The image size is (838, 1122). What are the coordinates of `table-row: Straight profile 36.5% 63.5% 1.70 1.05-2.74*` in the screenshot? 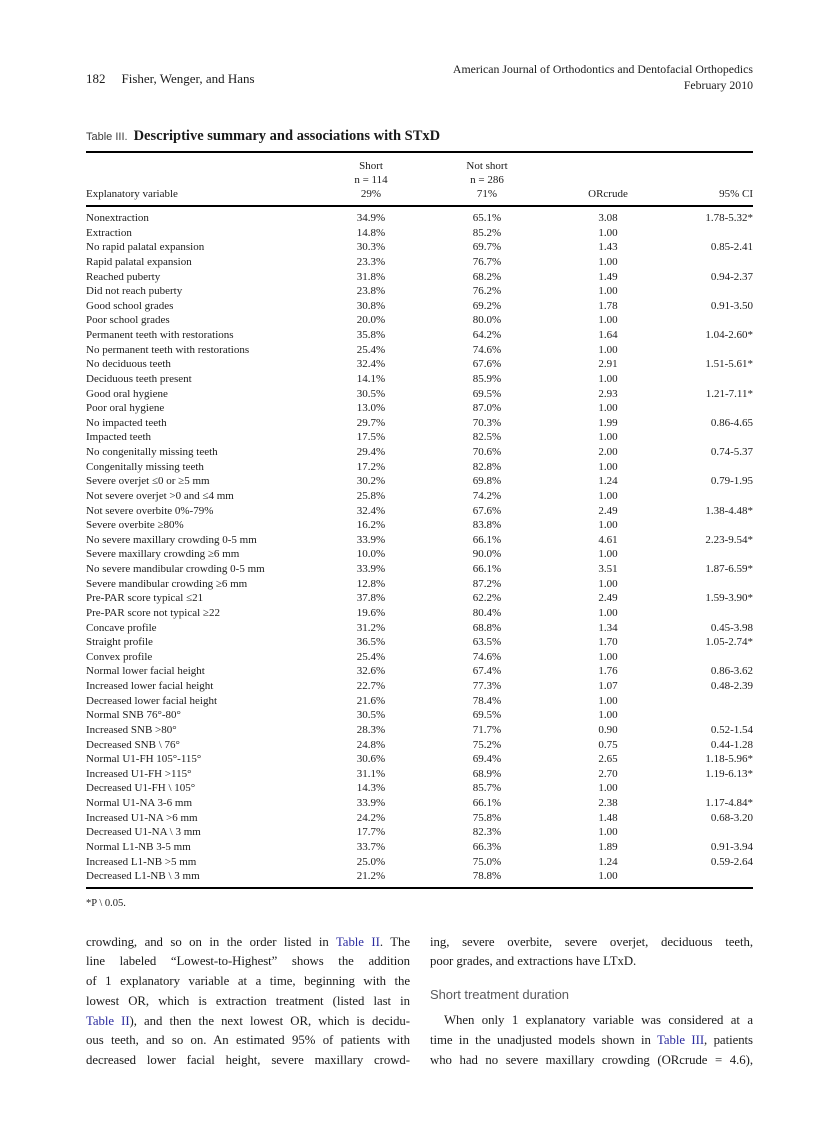 It's located at (419, 642).